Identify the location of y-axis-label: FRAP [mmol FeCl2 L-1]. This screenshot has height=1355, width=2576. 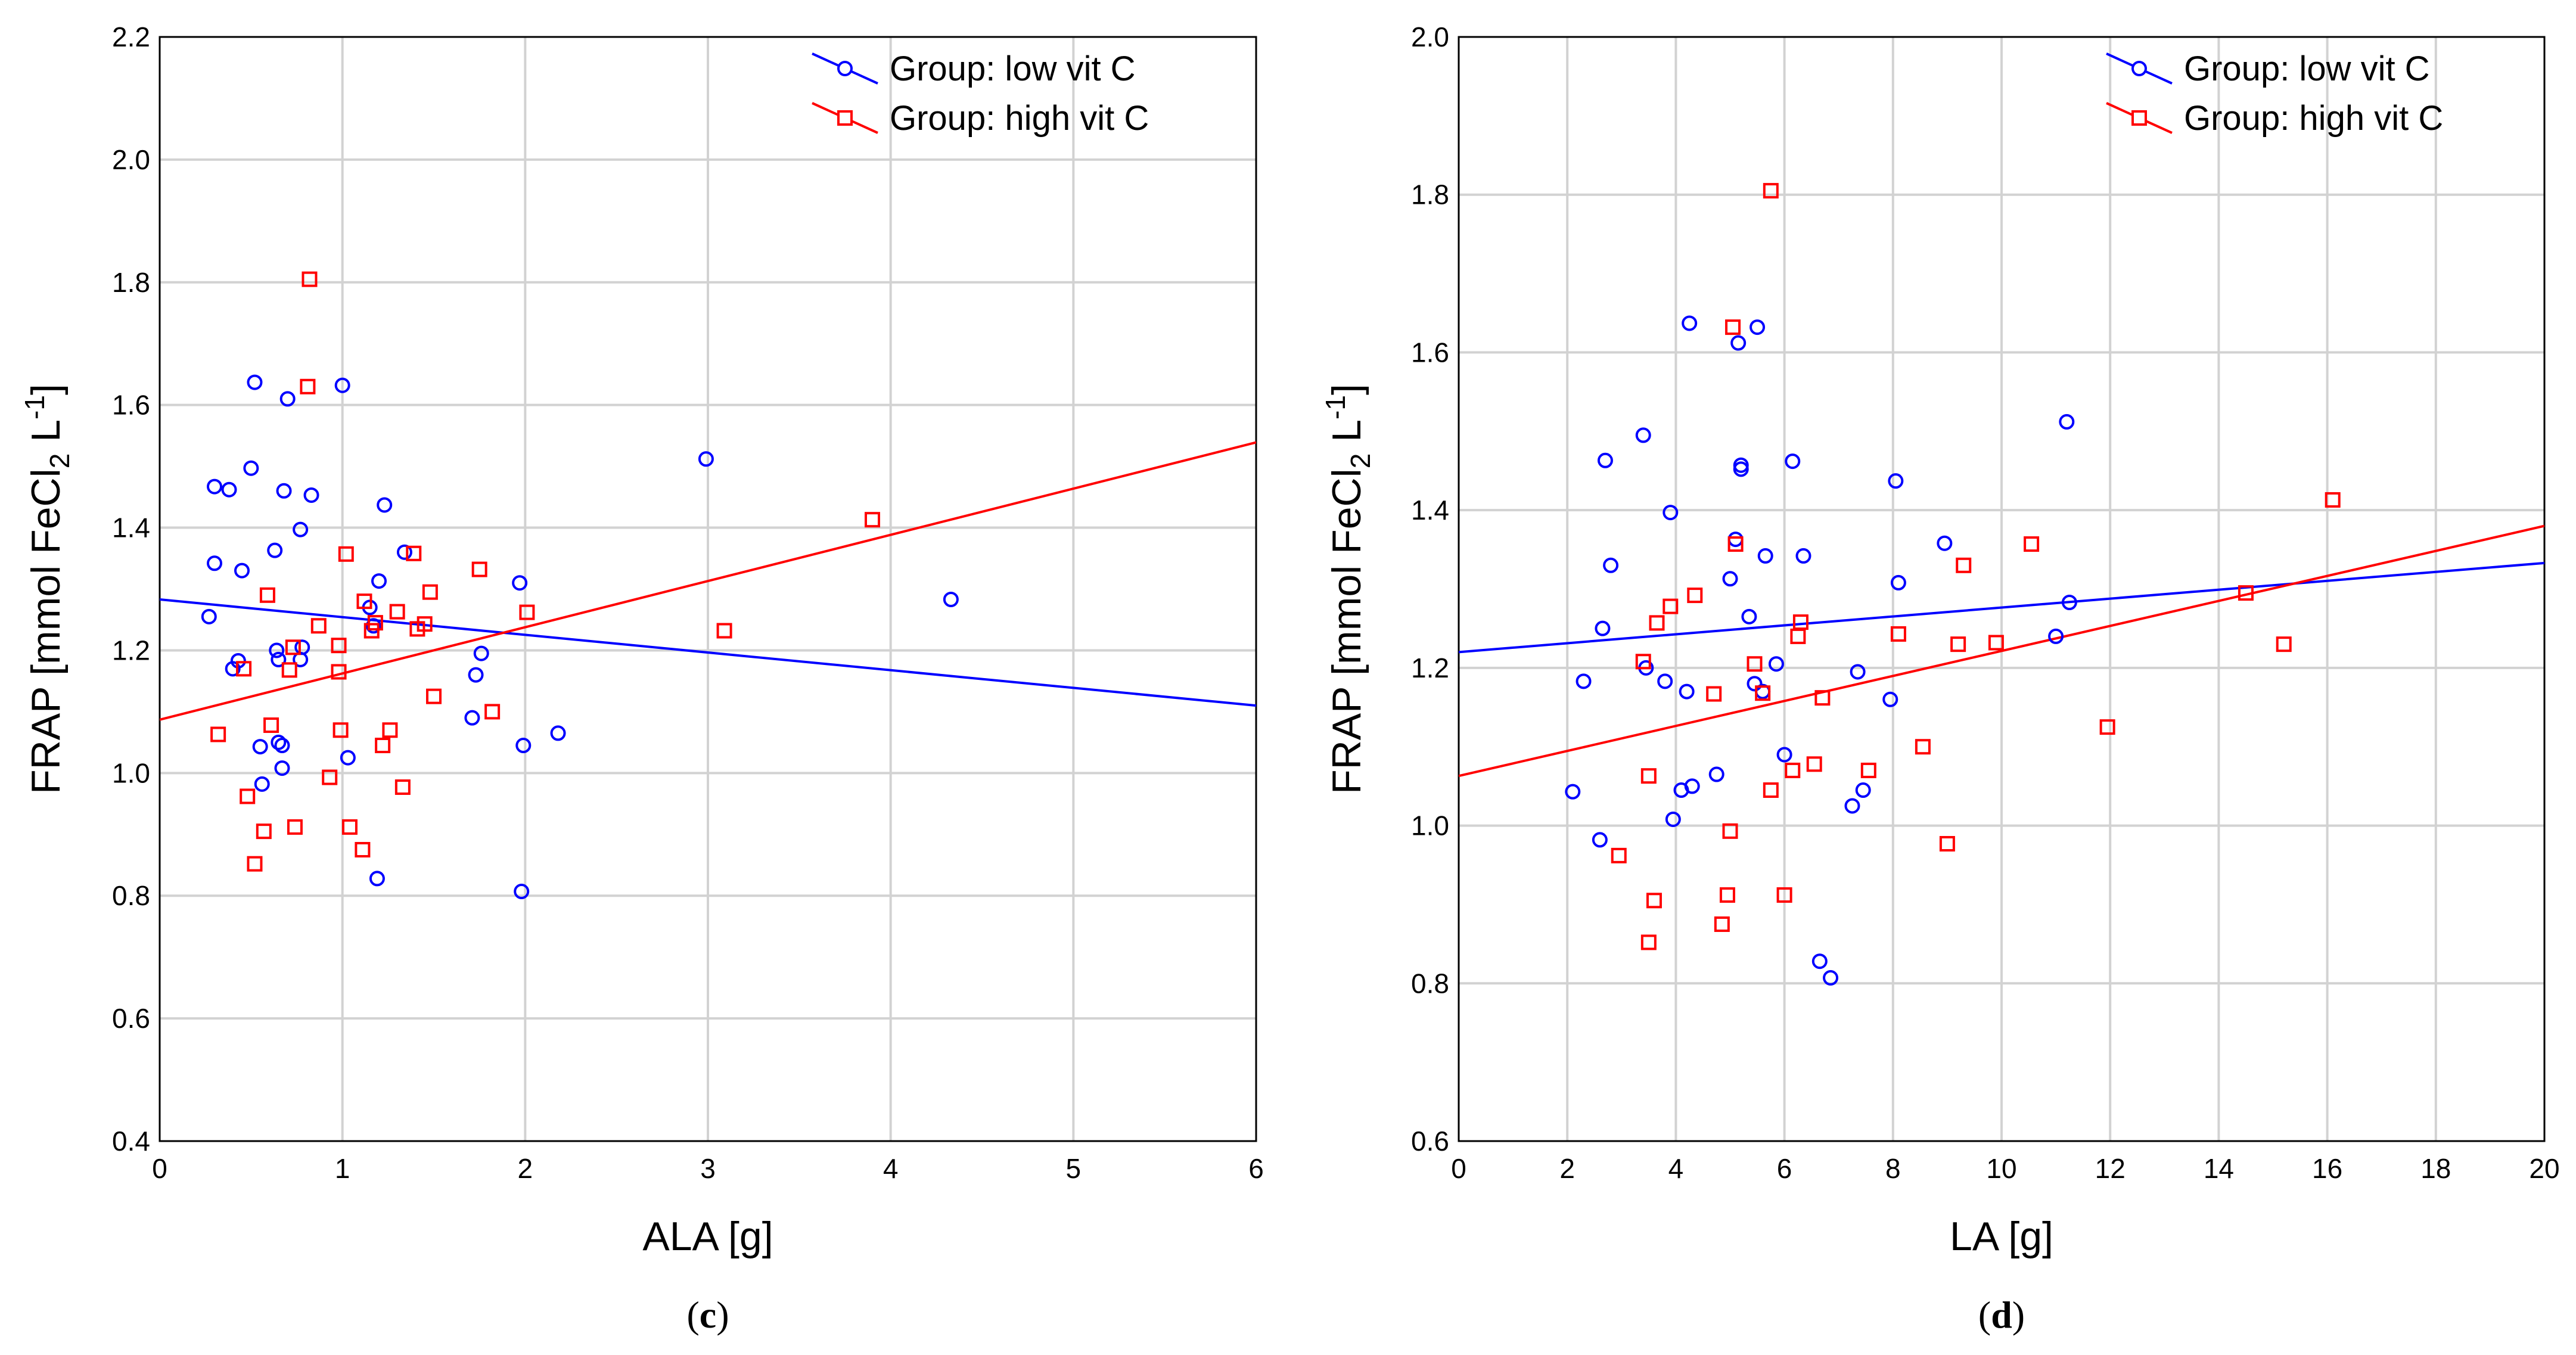
(1348, 589).